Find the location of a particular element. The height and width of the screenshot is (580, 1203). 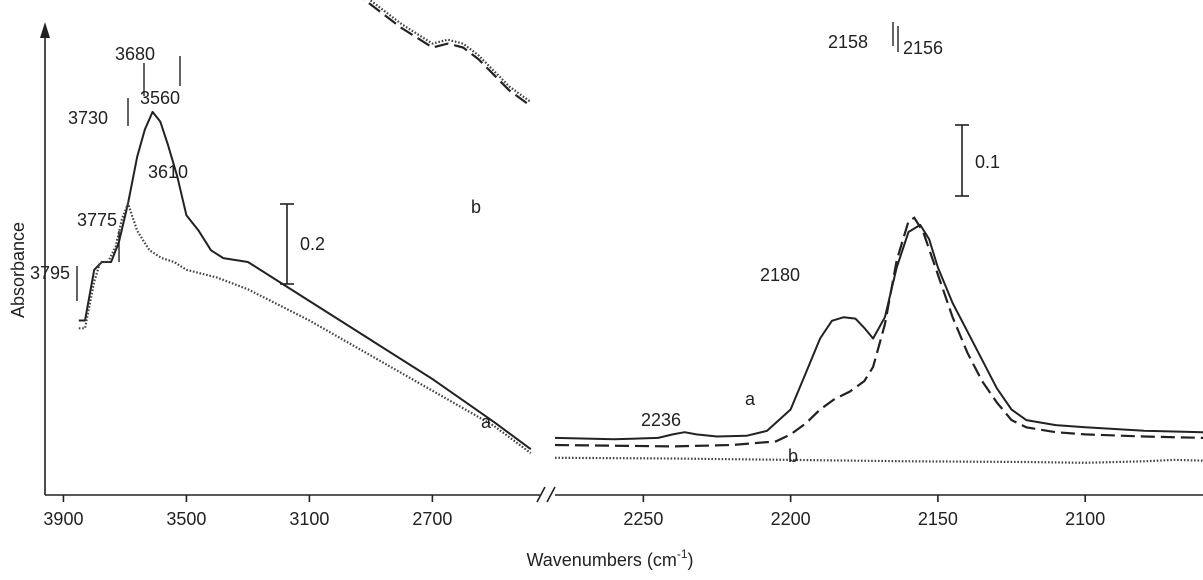

scale-bar-left-label: 0.2 is located at coordinates (312, 244).